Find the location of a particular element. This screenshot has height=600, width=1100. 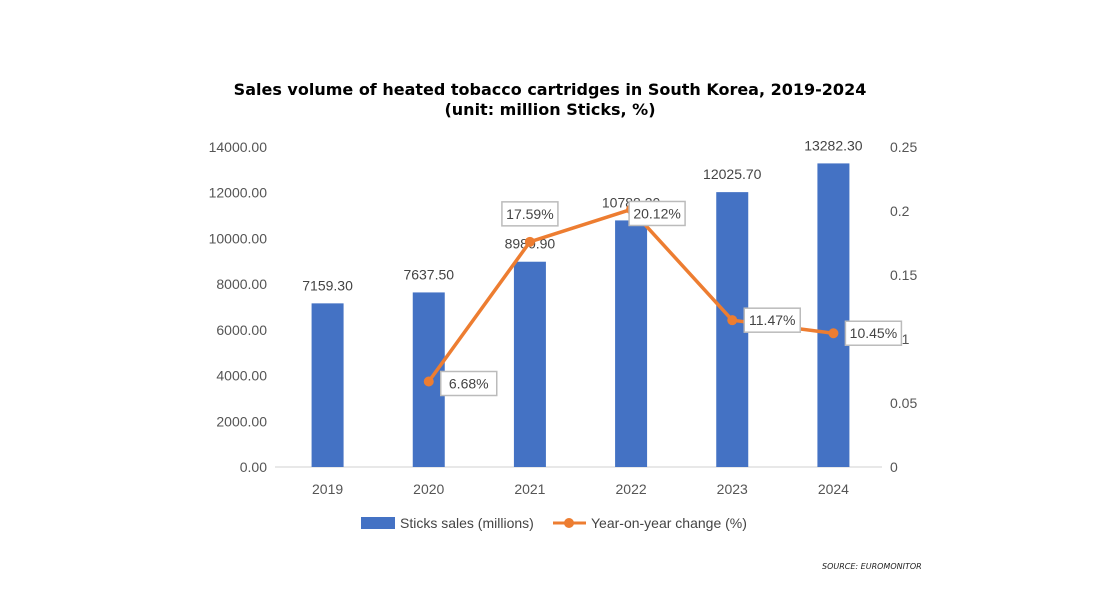

legend-line-marker is located at coordinates (569, 523).